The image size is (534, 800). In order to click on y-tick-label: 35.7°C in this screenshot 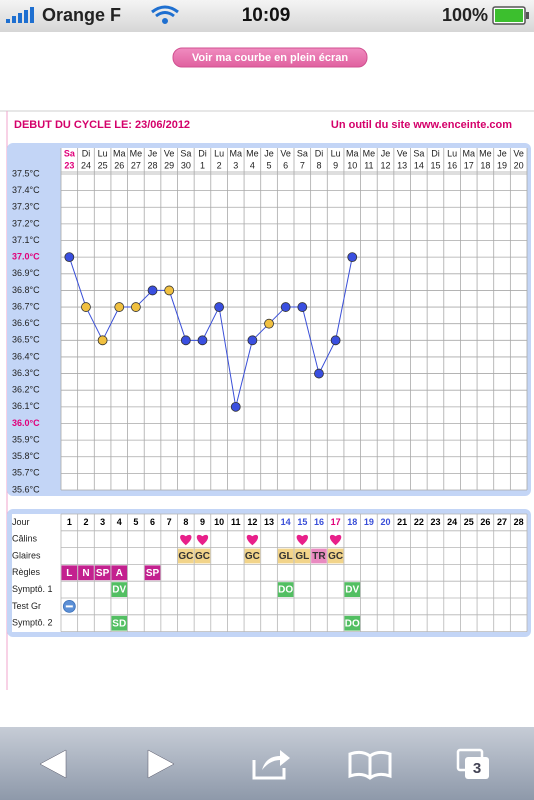, I will do `click(26, 473)`.